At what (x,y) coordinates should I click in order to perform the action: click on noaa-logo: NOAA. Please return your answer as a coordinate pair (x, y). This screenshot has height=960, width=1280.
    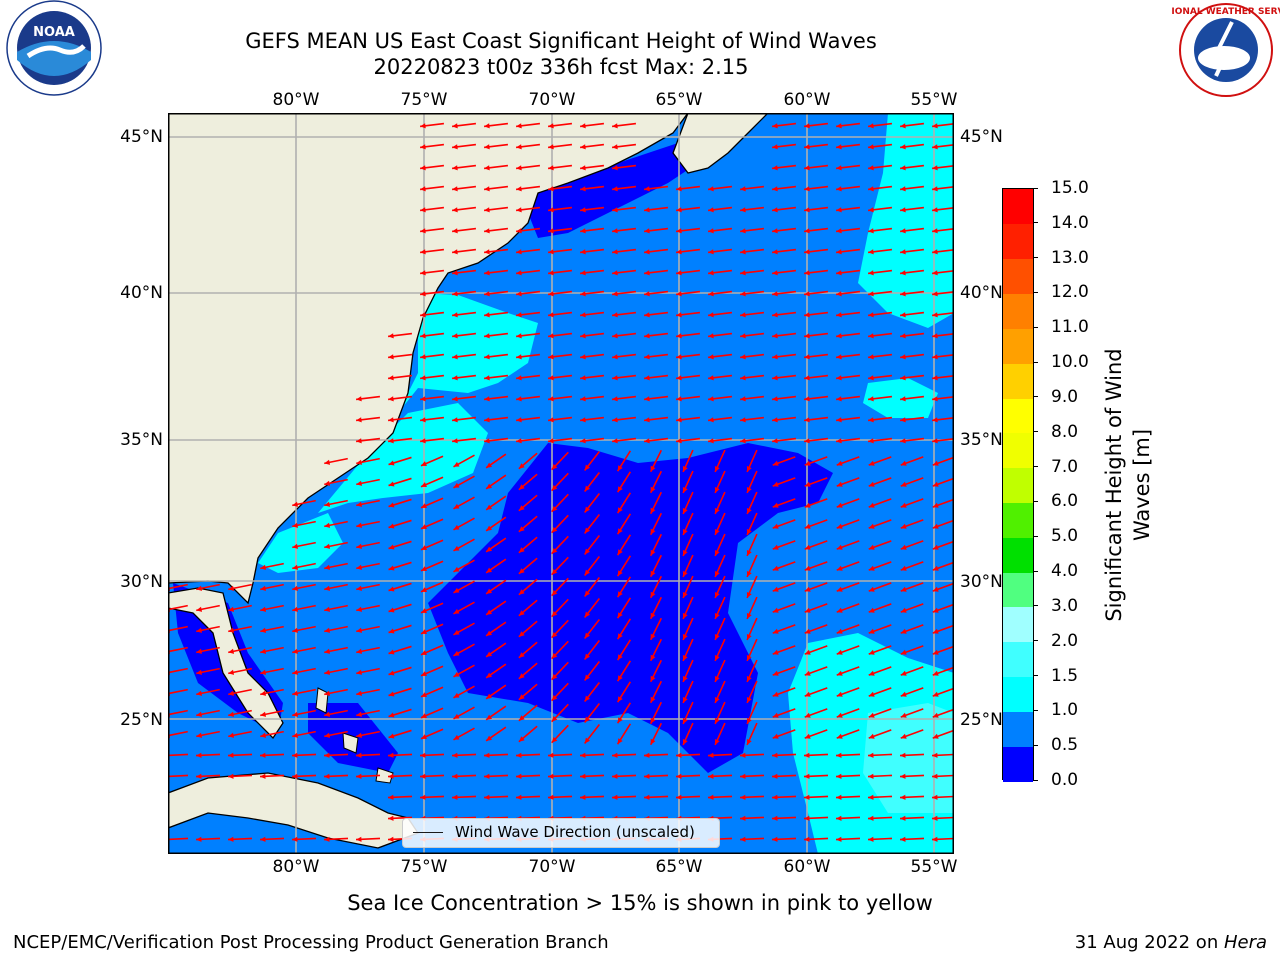
    Looking at the image, I should click on (55, 50).